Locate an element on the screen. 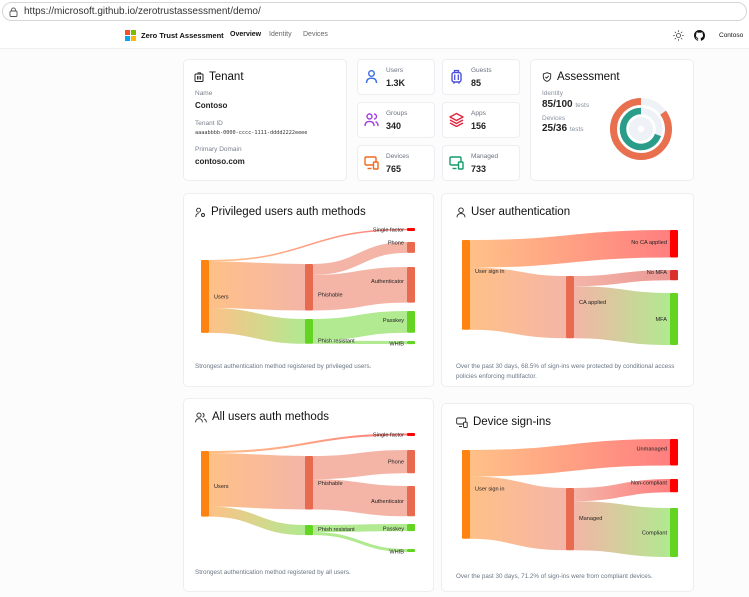 This screenshot has width=749, height=597. sankey-label-phishable: Phishable is located at coordinates (330, 295).